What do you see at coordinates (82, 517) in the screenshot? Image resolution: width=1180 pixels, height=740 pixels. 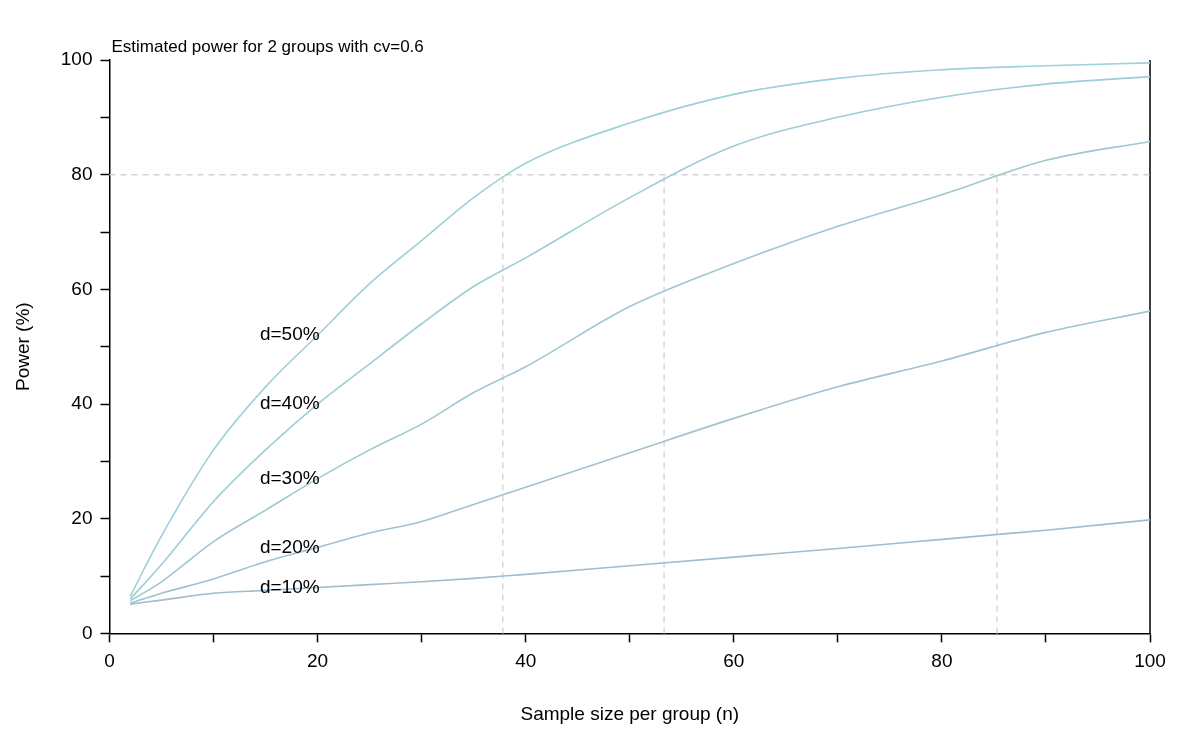 I see `y-tick-label: 20` at bounding box center [82, 517].